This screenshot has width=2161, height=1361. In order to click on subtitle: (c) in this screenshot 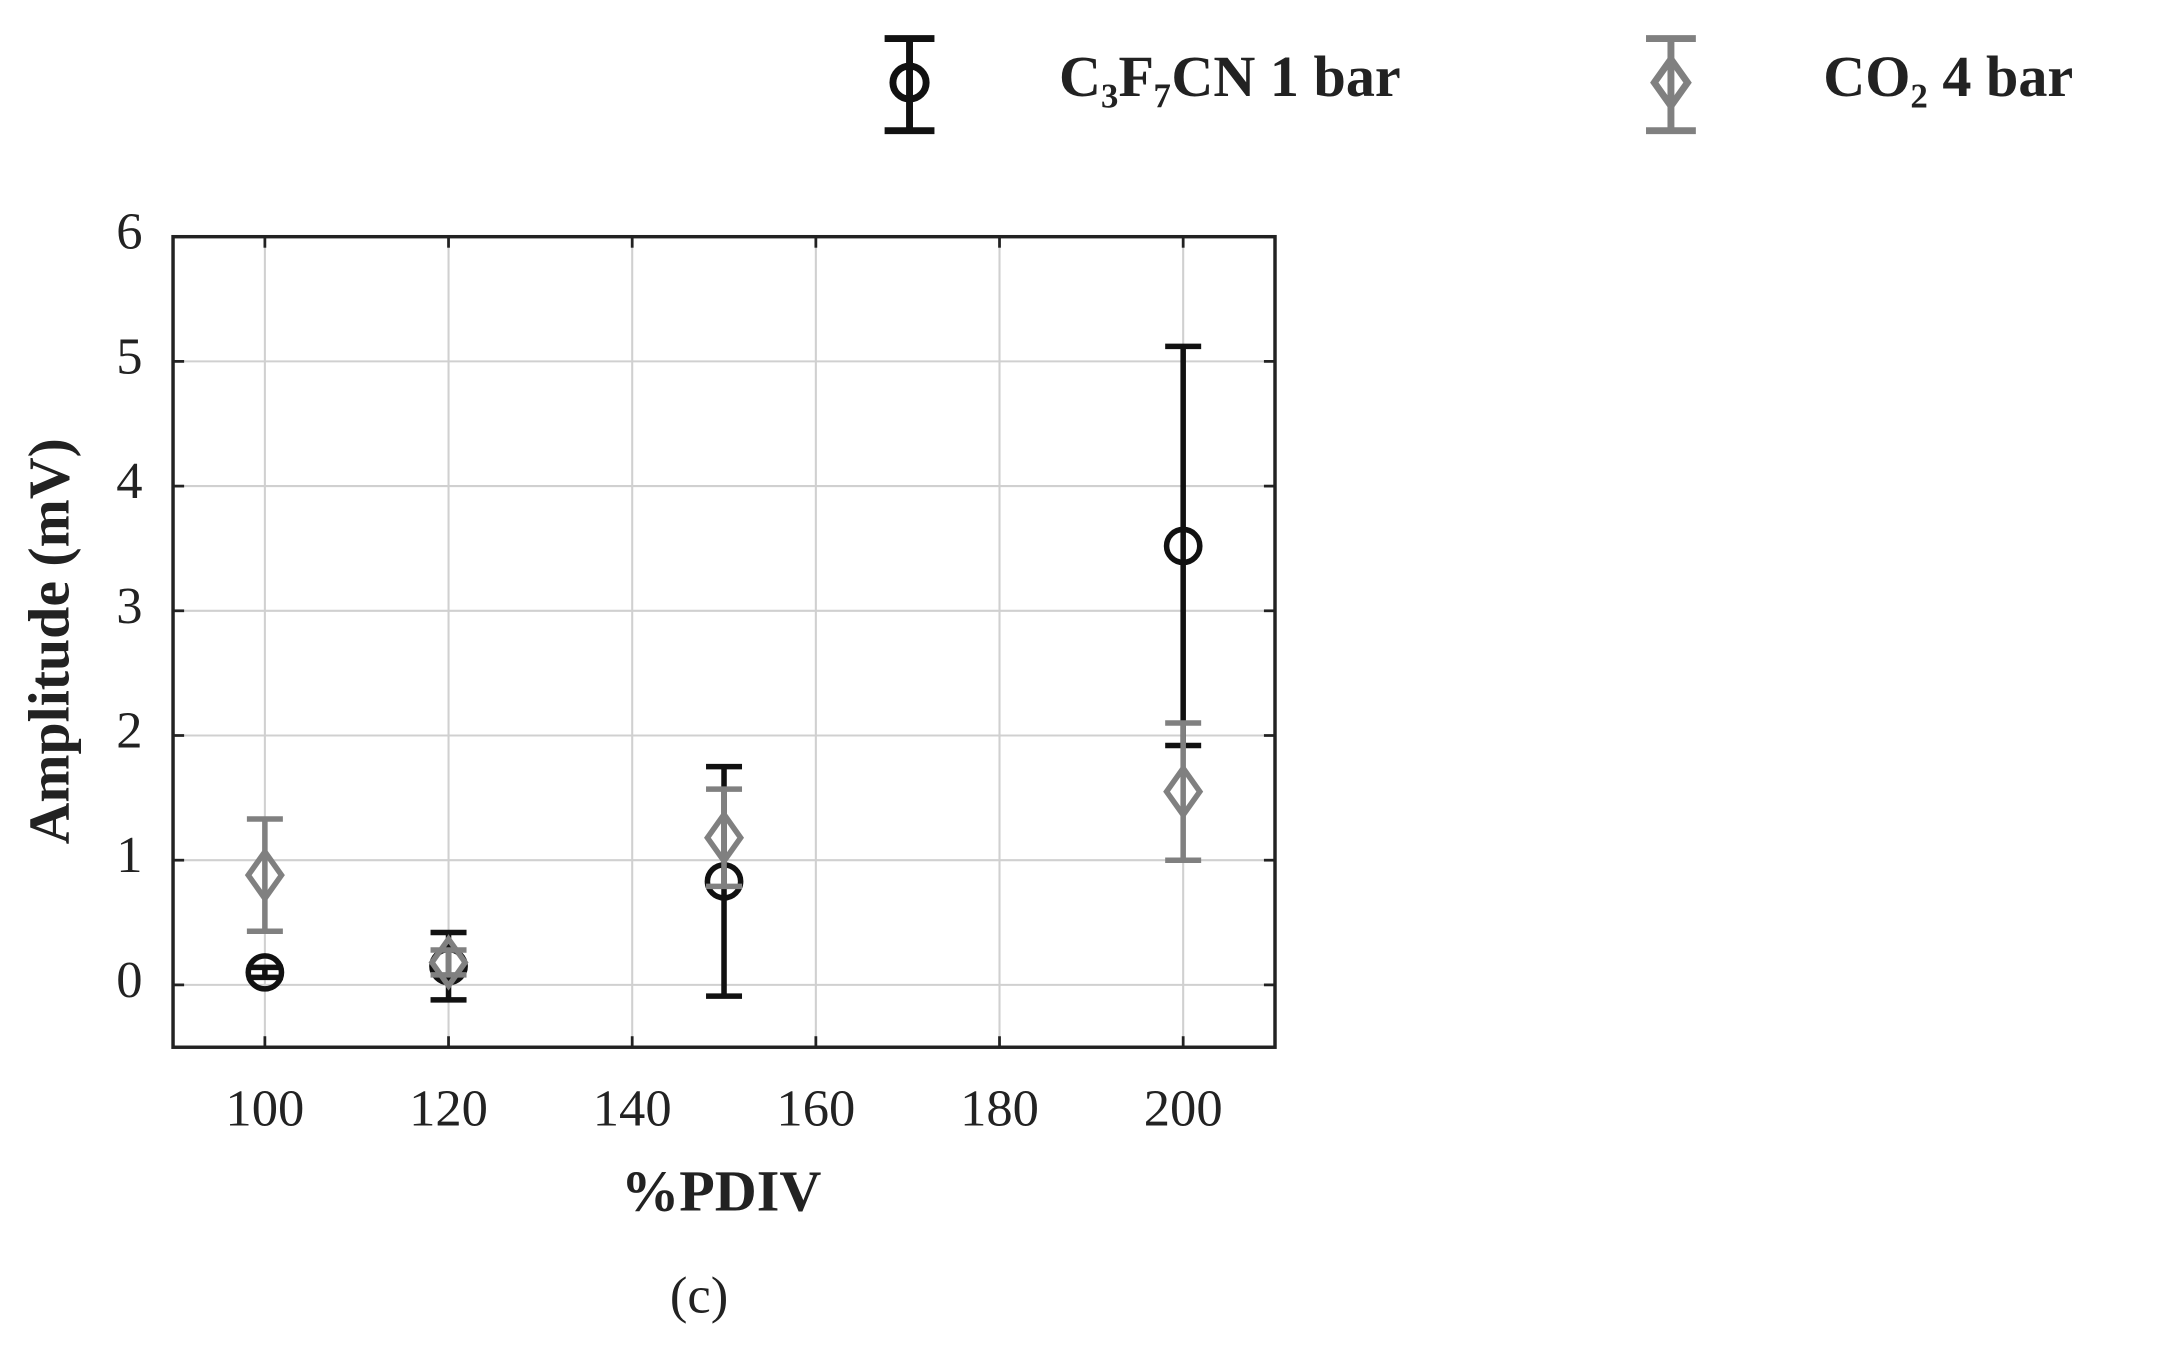, I will do `click(699, 1296)`.